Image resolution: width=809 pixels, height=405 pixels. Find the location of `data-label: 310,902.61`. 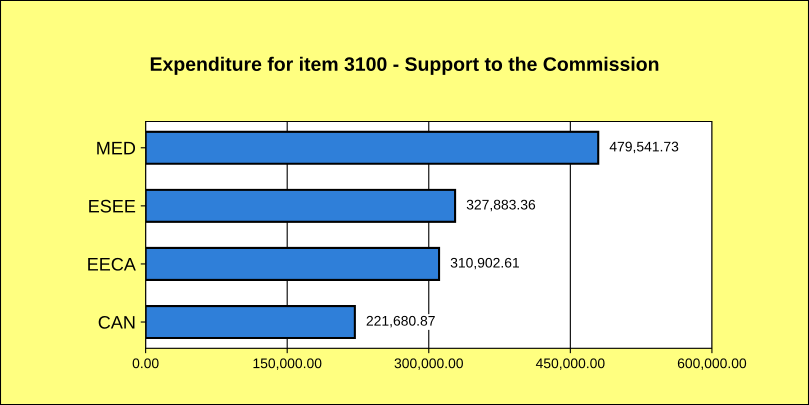

data-label: 310,902.61 is located at coordinates (485, 264).